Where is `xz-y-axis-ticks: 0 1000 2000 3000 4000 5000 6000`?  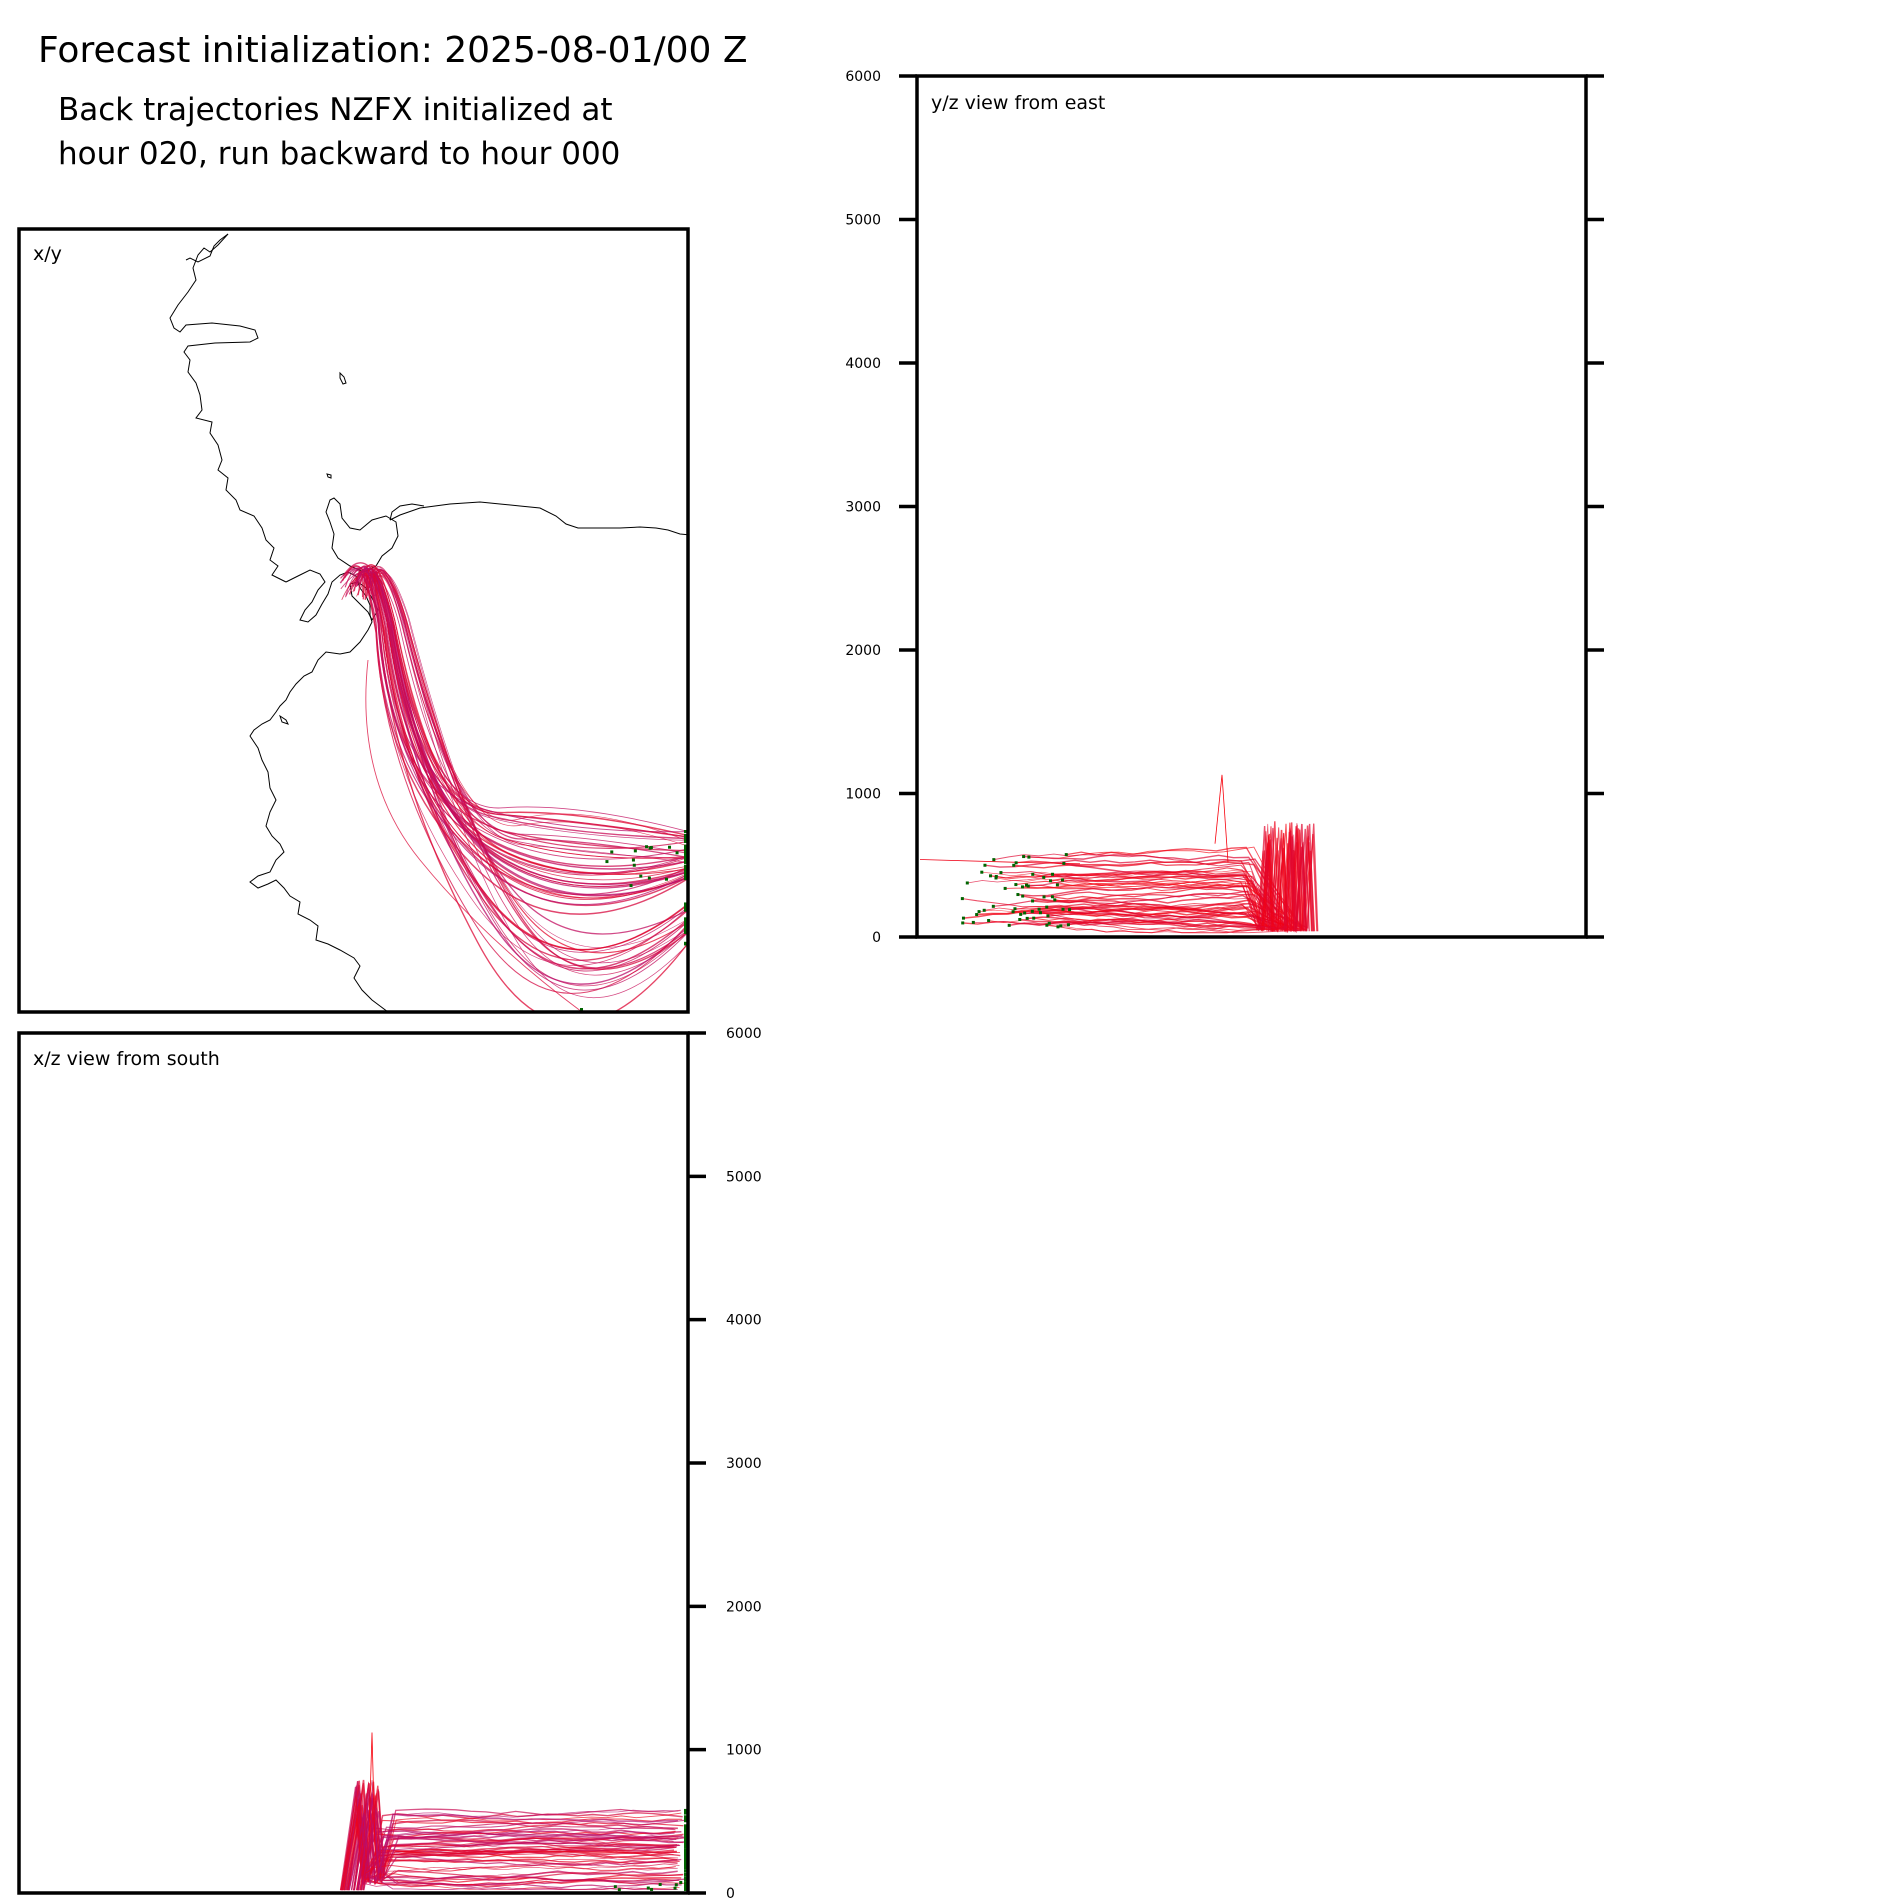
xz-y-axis-ticks: 0 1000 2000 3000 4000 5000 6000 is located at coordinates (725, 1463).